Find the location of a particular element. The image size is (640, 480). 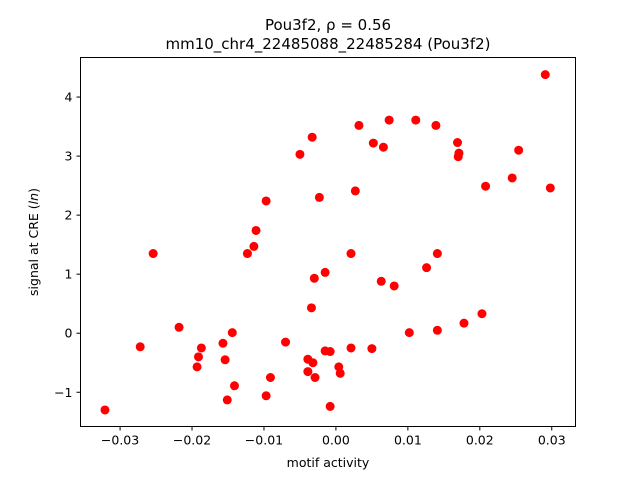

x-axis-label: motif activity is located at coordinates (328, 462).